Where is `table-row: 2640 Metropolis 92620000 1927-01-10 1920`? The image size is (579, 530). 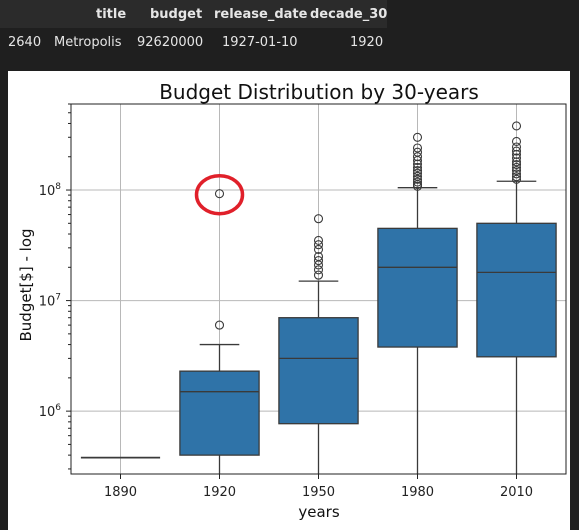
table-row: 2640 Metropolis 92620000 1927-01-10 1920 is located at coordinates (193, 42).